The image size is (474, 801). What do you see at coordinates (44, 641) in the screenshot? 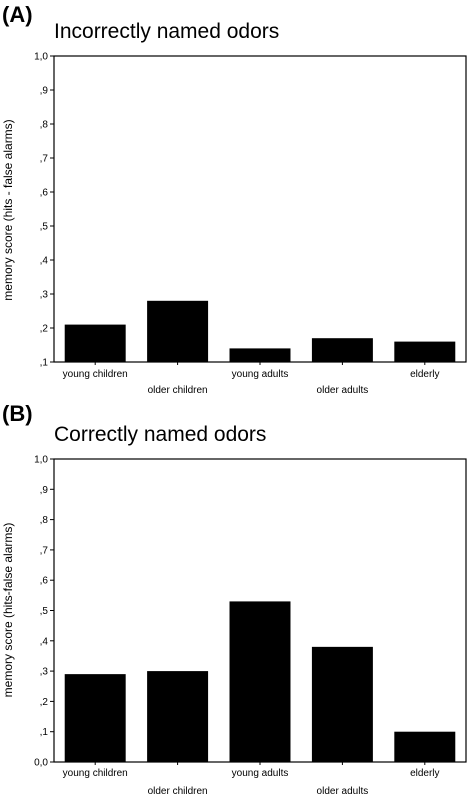
I see `panel-b-y-tick-label: ,4` at bounding box center [44, 641].